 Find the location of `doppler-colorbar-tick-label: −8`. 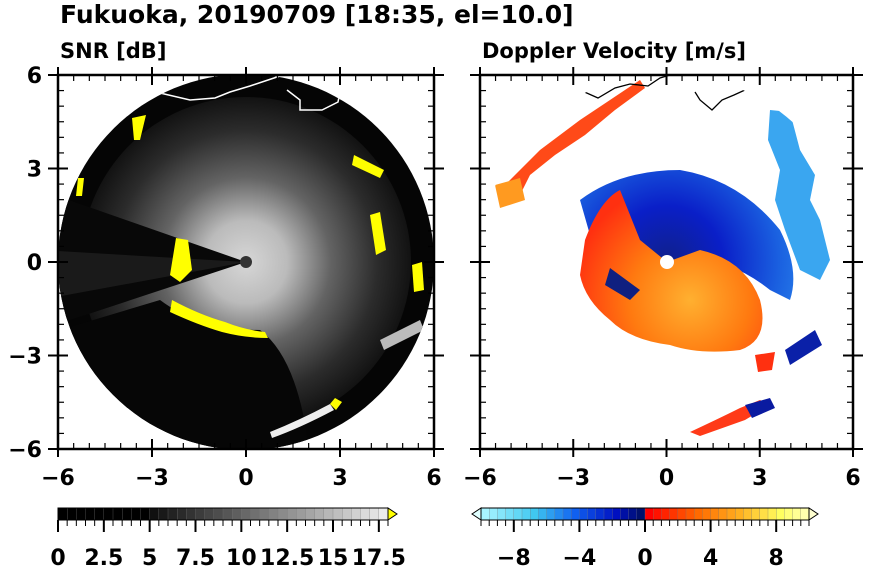

doppler-colorbar-tick-label: −8 is located at coordinates (514, 558).